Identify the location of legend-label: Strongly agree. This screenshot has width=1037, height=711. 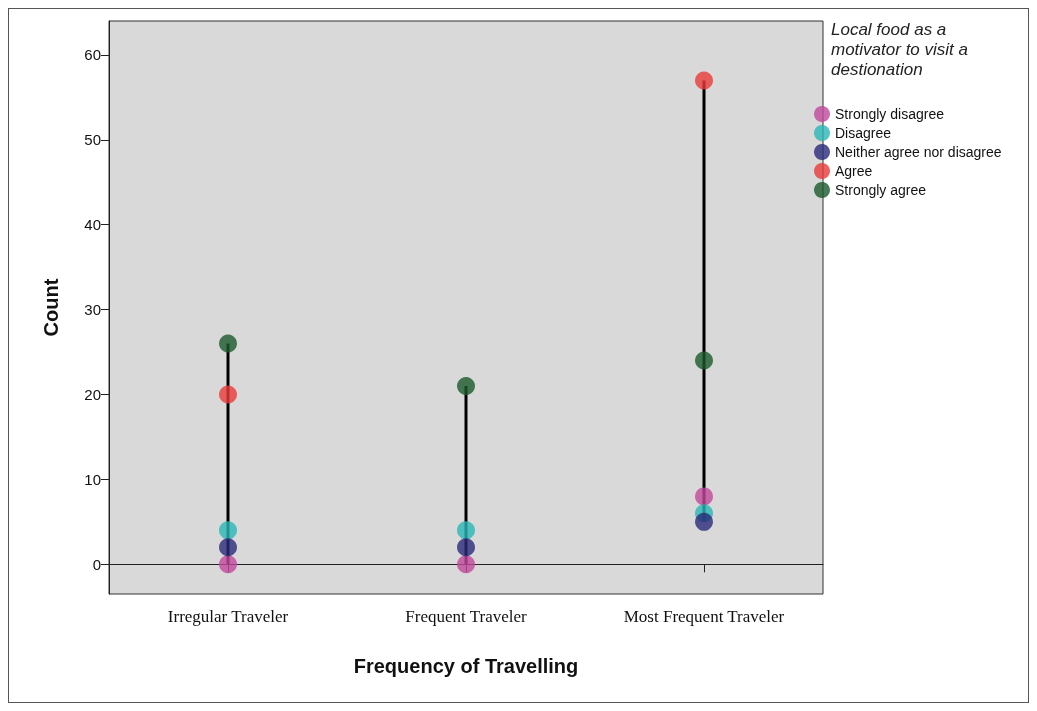
(881, 190).